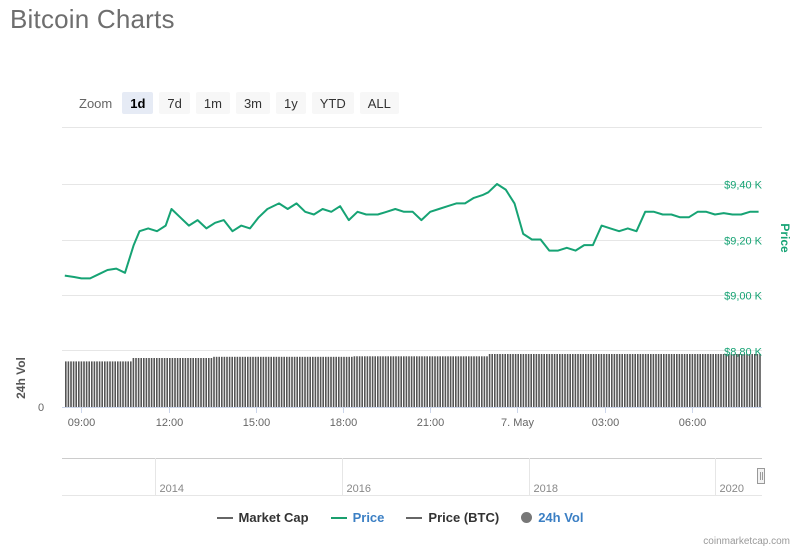 Image resolution: width=800 pixels, height=550 pixels. What do you see at coordinates (174, 103) in the screenshot?
I see `zoom-7d-button: 7d` at bounding box center [174, 103].